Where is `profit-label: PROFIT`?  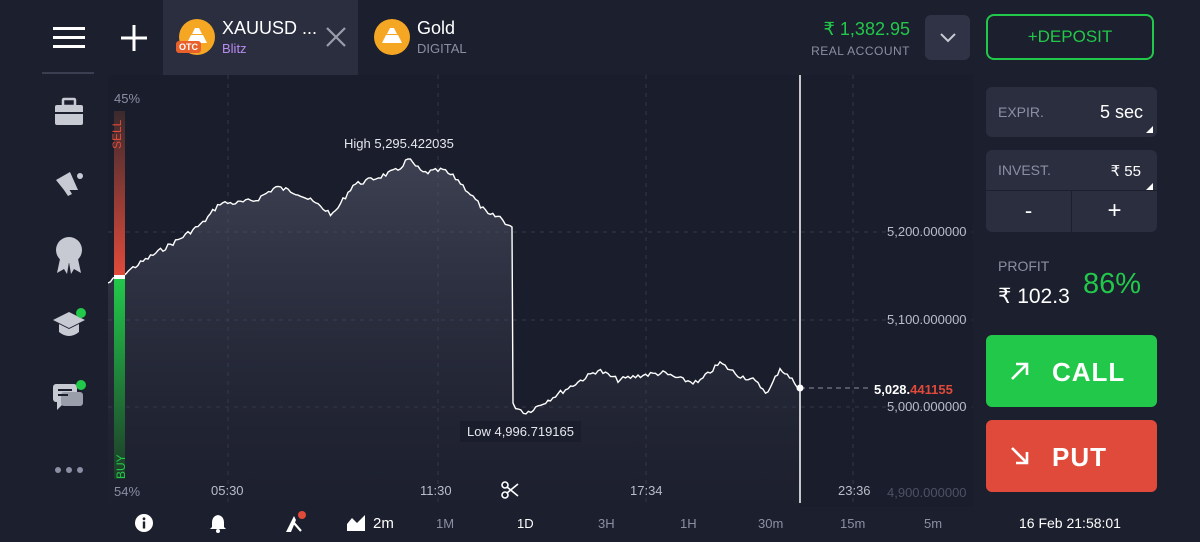 profit-label: PROFIT is located at coordinates (1024, 266).